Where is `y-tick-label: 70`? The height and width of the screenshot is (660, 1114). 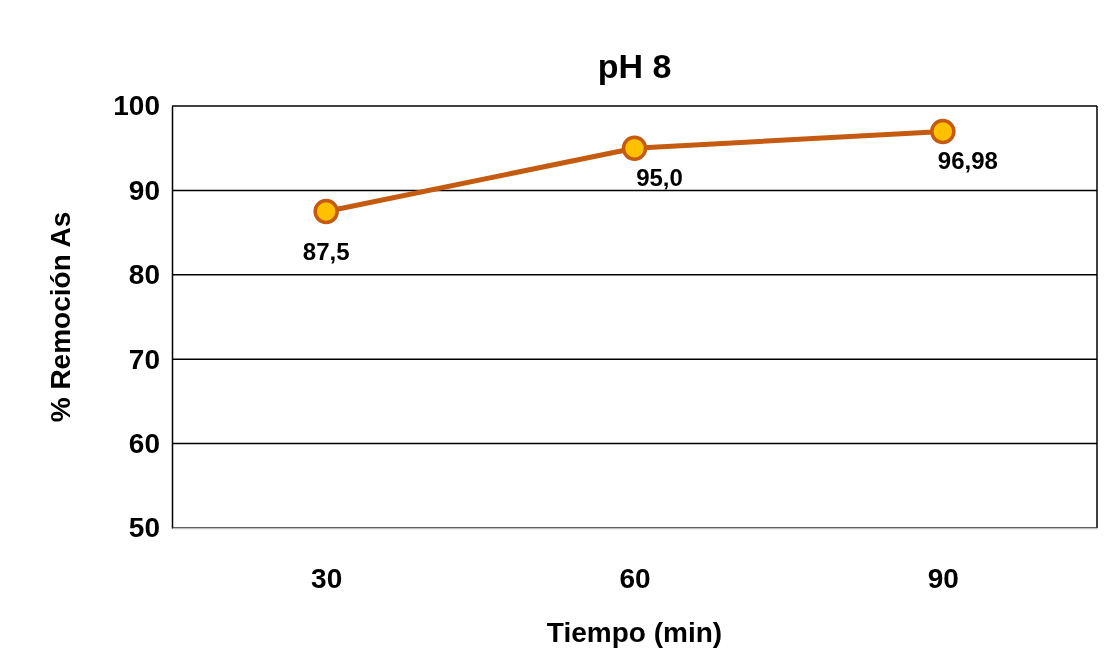 y-tick-label: 70 is located at coordinates (144, 359).